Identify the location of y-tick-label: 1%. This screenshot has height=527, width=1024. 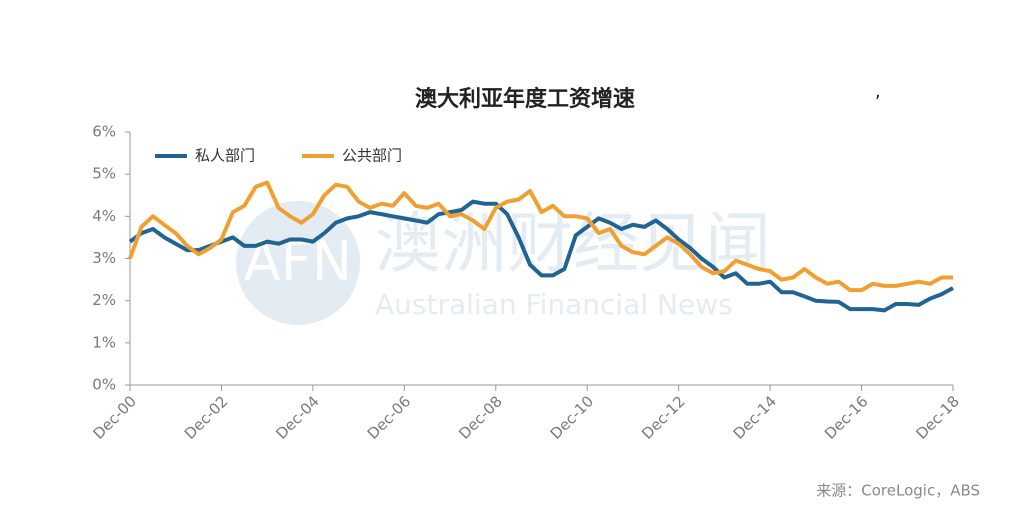
(104, 342).